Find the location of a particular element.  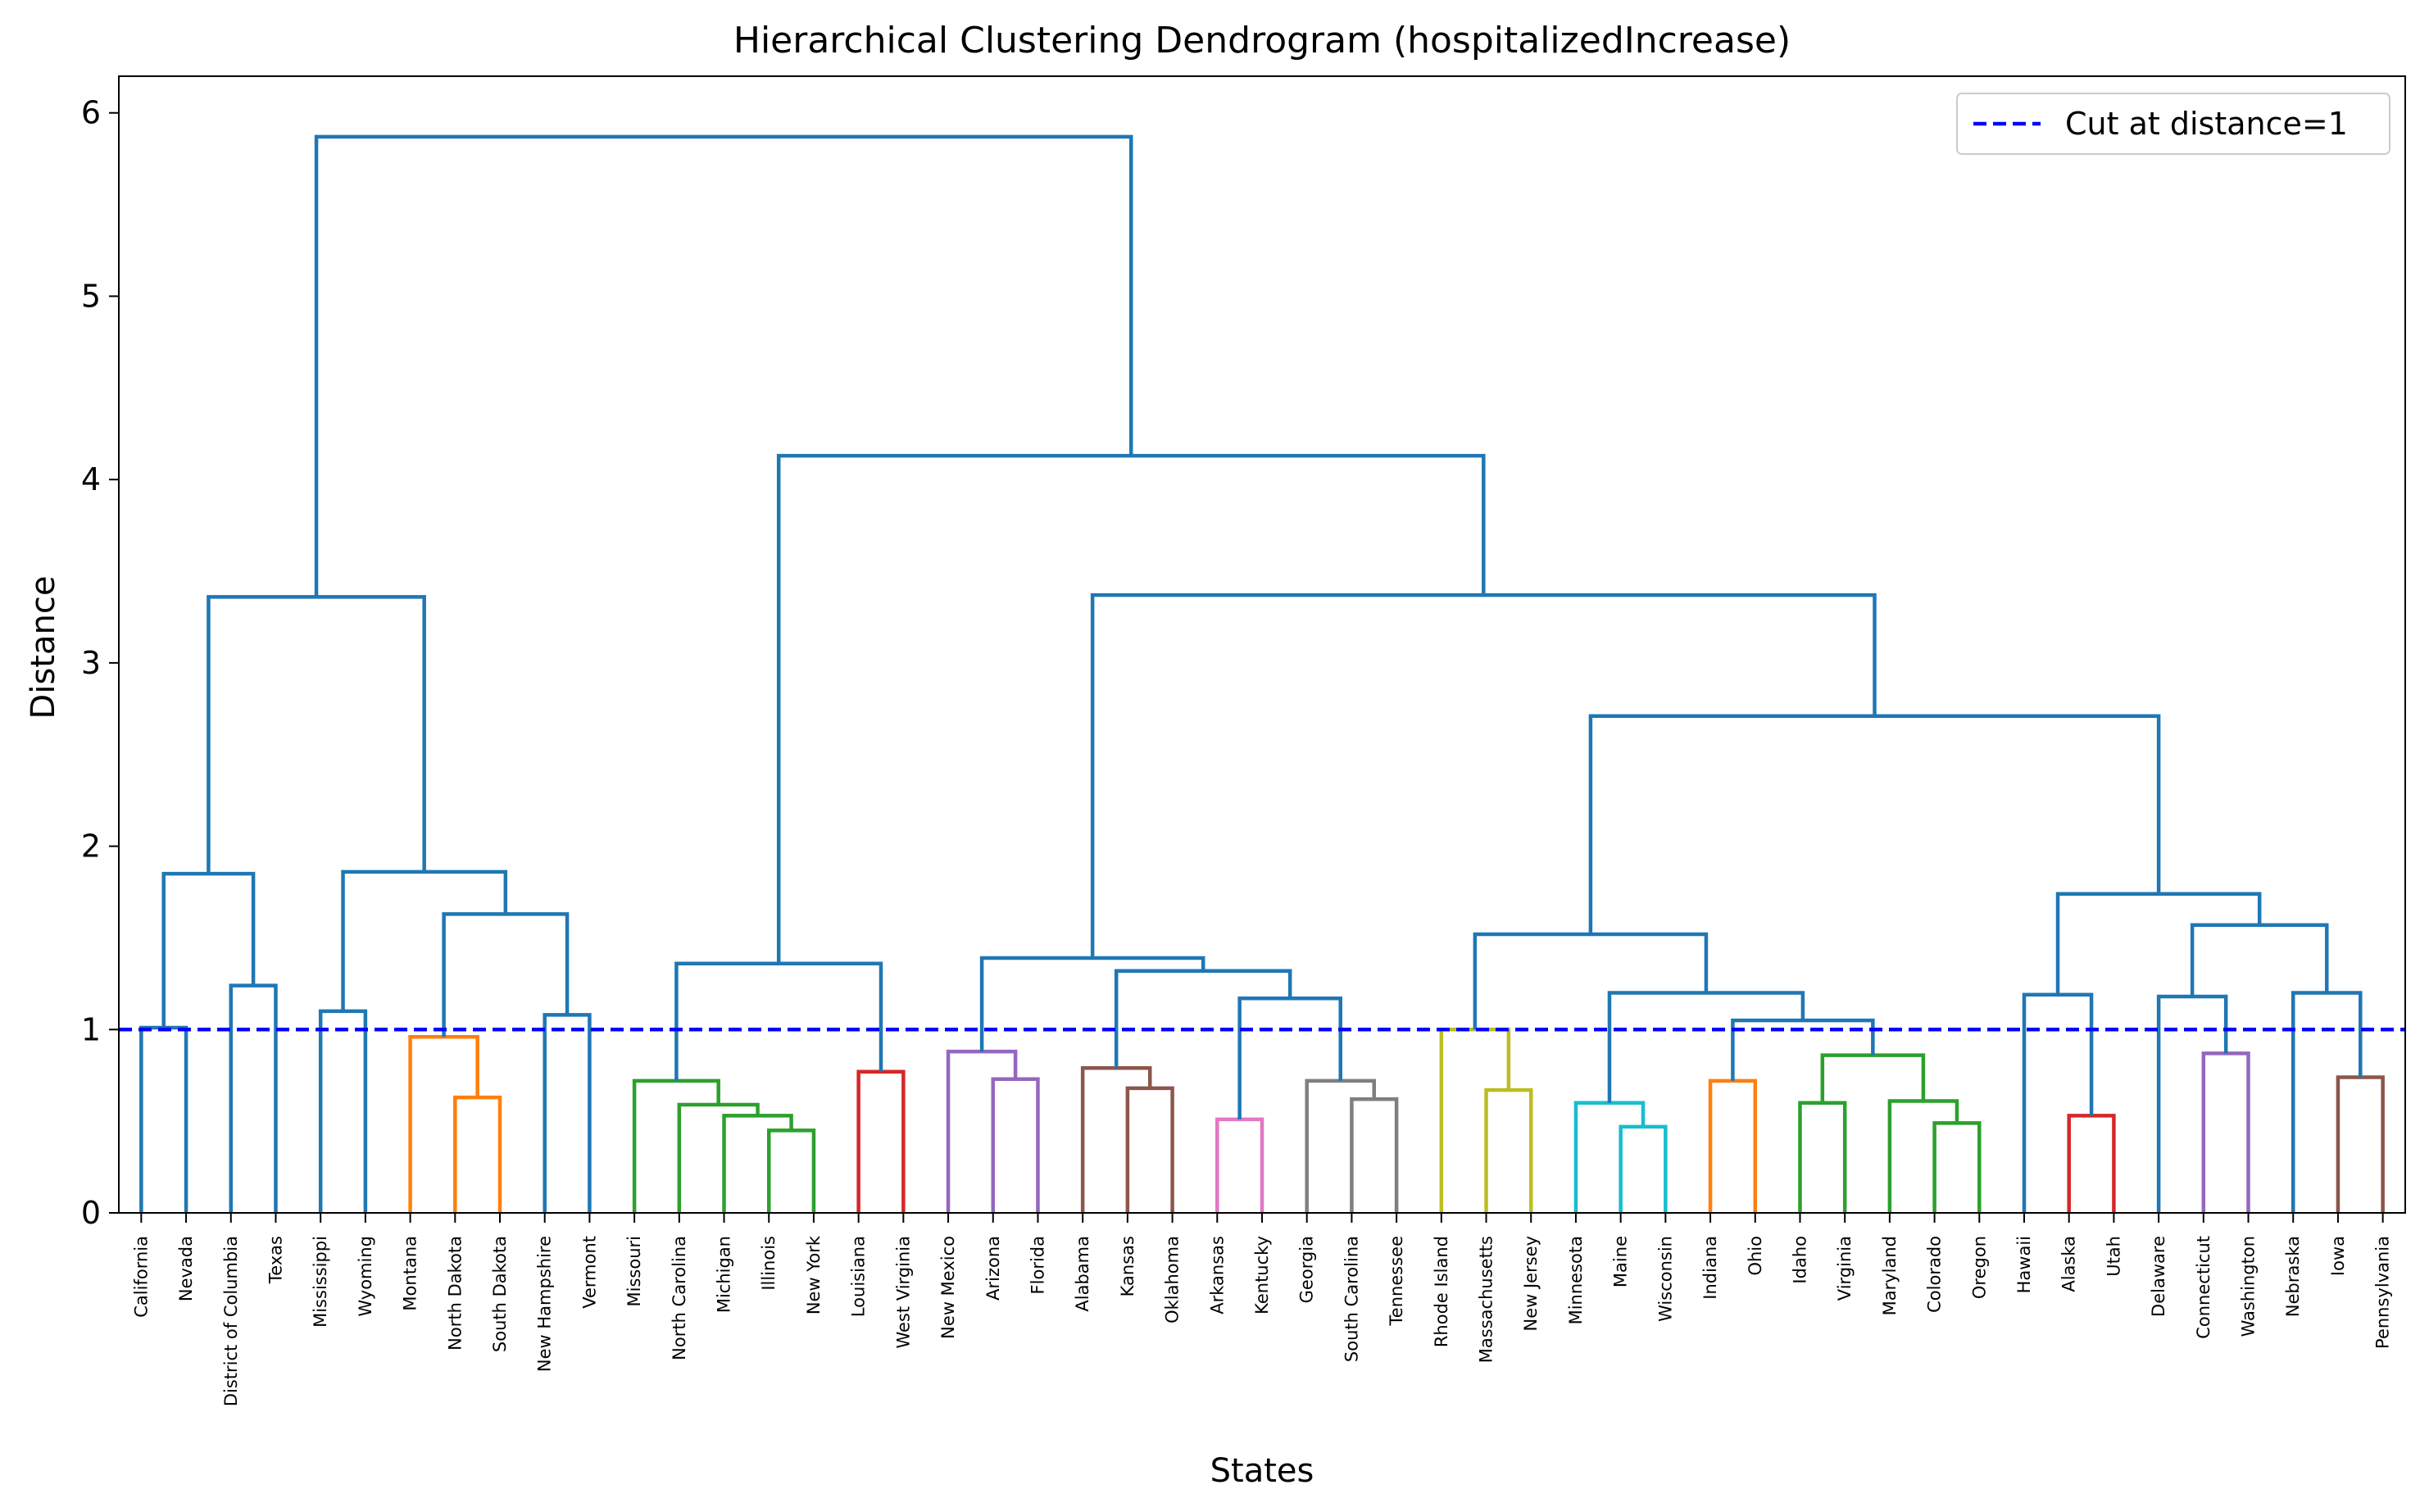

leaf-label: Maine is located at coordinates (1621, 1261).